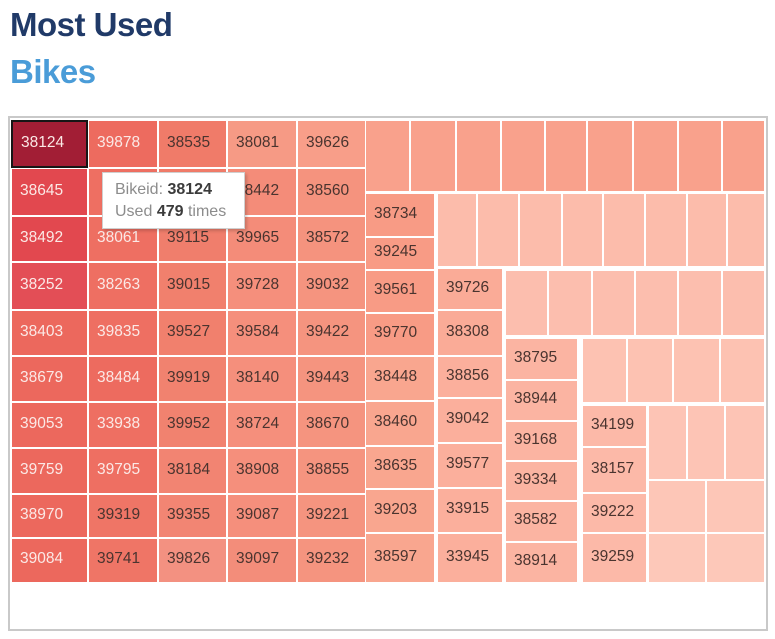 The height and width of the screenshot is (639, 775). I want to click on treemap-cell-38734: 38734, so click(400, 215).